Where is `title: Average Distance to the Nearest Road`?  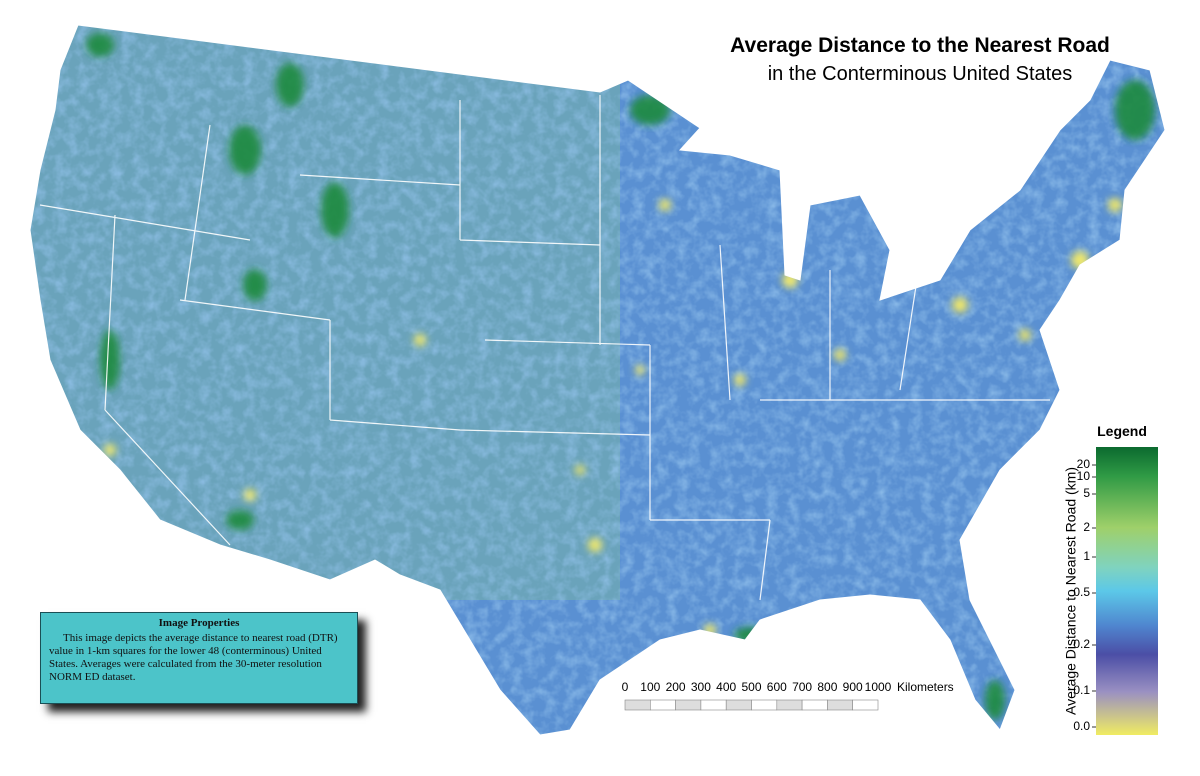
title: Average Distance to the Nearest Road is located at coordinates (920, 45).